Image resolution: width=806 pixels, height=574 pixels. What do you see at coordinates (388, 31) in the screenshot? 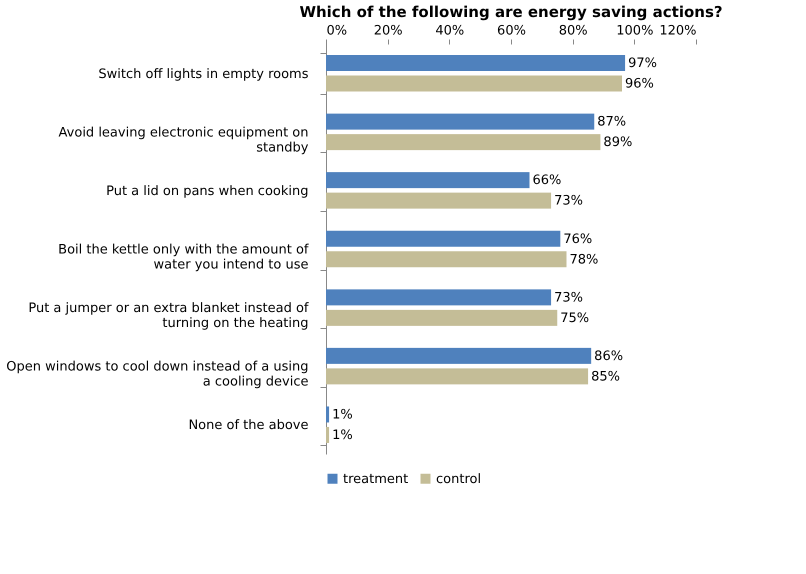
I see `x-tick-label: 20%` at bounding box center [388, 31].